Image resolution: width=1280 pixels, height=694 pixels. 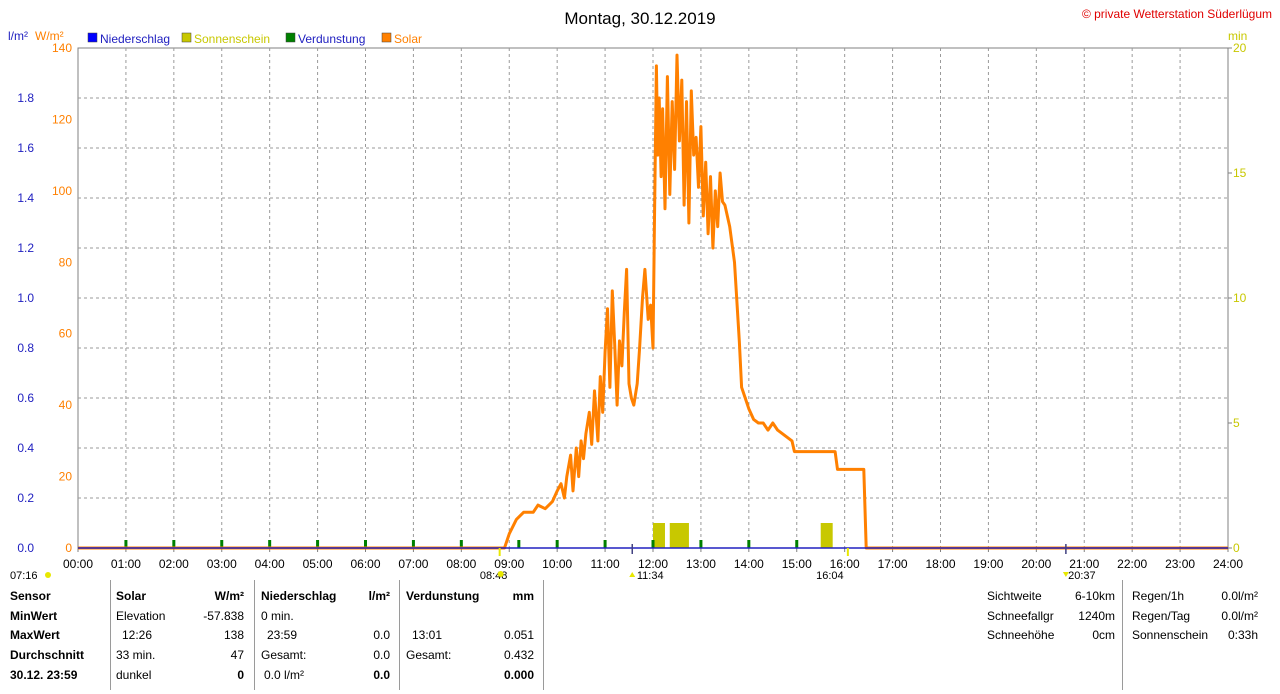 What do you see at coordinates (893, 564) in the screenshot?
I see `x-tick-label: 17:00` at bounding box center [893, 564].